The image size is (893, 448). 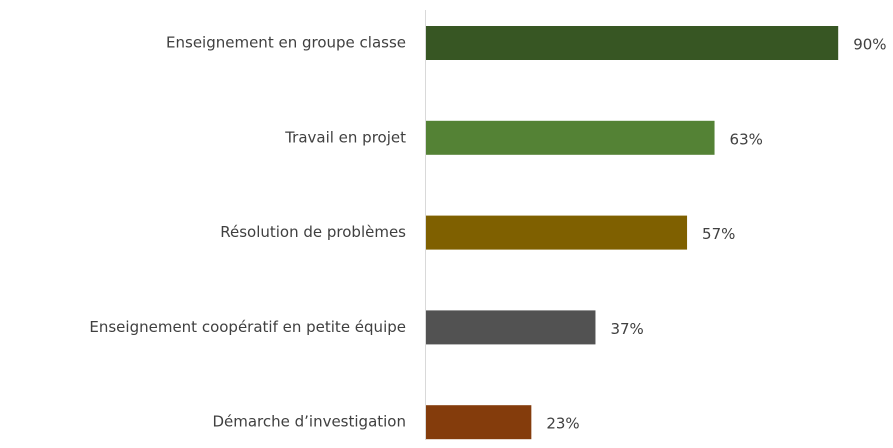 I want to click on category-label: Démarche d’investigation, so click(x=309, y=422).